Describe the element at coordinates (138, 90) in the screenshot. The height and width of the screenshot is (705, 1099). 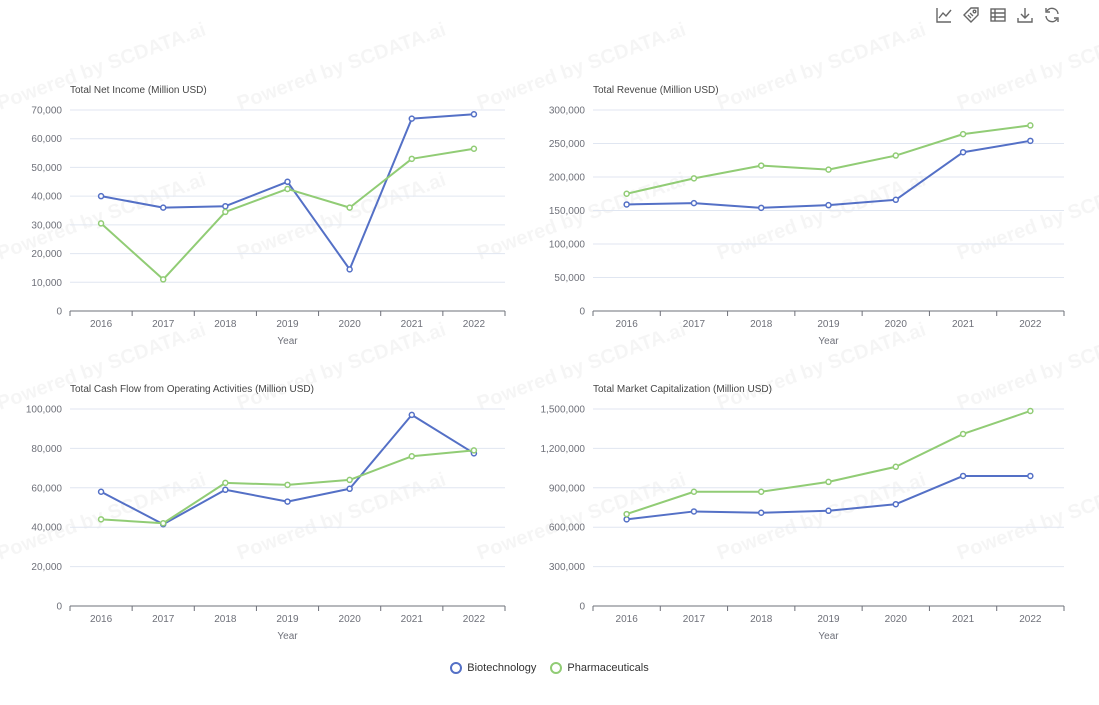
I see `chart-title: Total Net Income (Million USD)` at that location.